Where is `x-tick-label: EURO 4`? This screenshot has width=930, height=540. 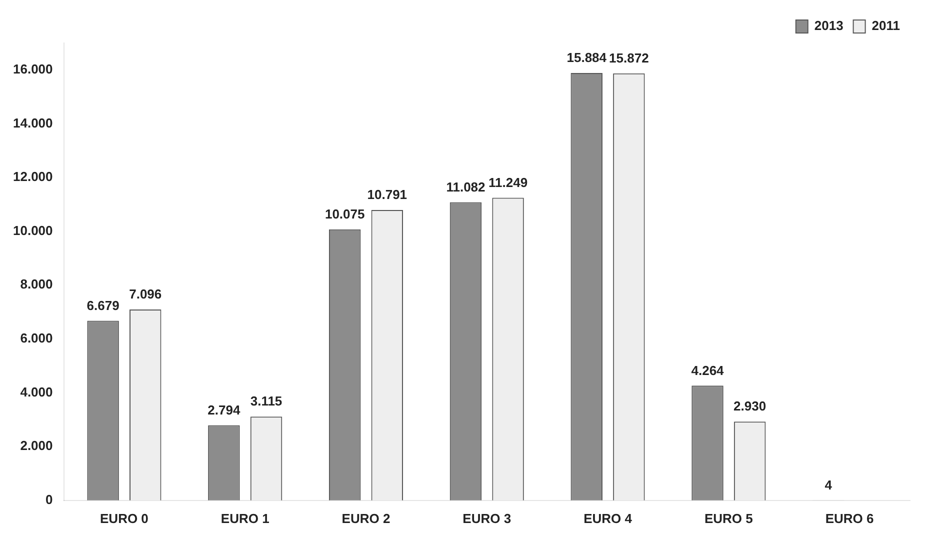
x-tick-label: EURO 4 is located at coordinates (608, 518).